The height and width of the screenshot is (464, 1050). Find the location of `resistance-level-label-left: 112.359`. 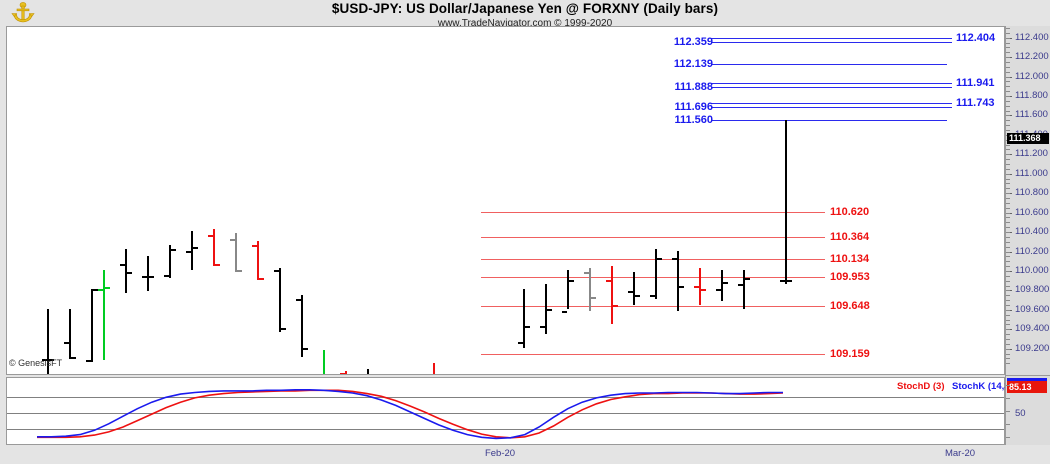

resistance-level-label-left: 112.359 is located at coordinates (693, 42).